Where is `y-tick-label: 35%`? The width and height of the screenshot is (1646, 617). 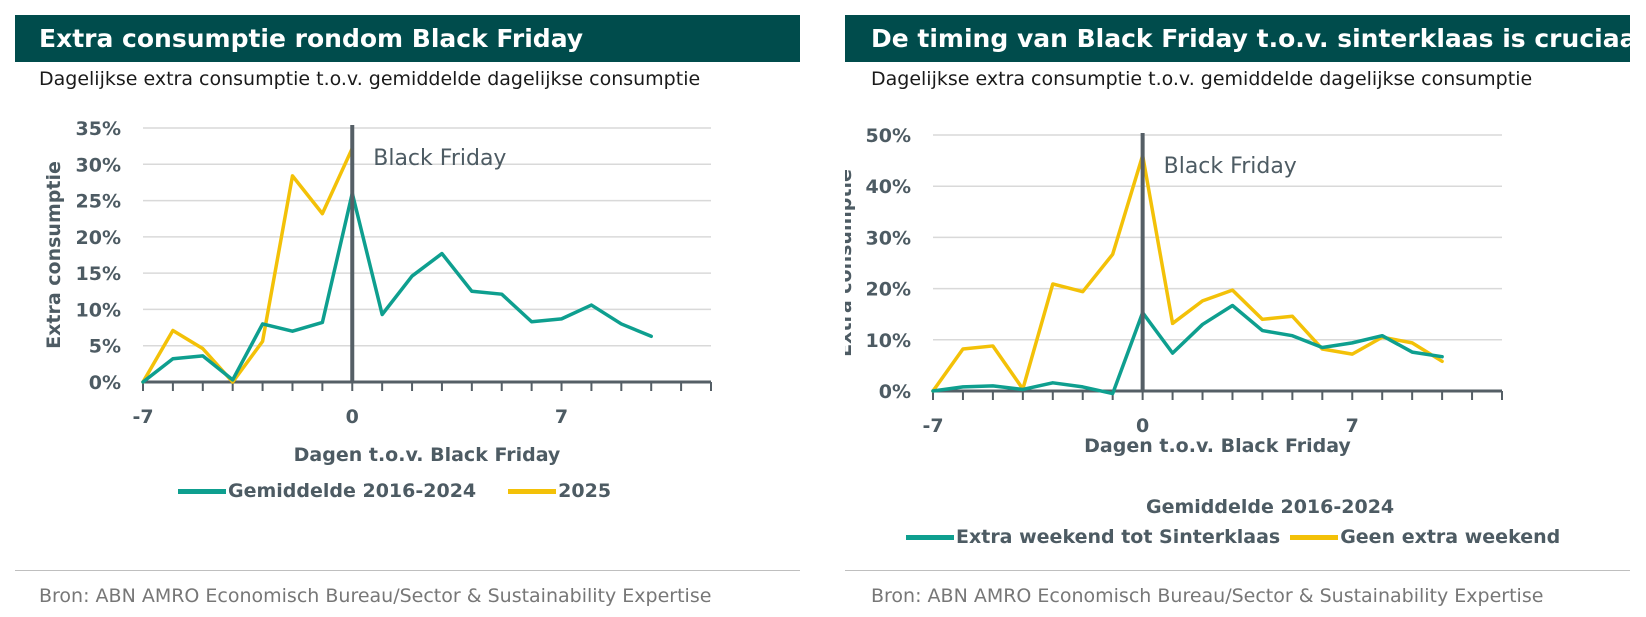 y-tick-label: 35% is located at coordinates (98, 129).